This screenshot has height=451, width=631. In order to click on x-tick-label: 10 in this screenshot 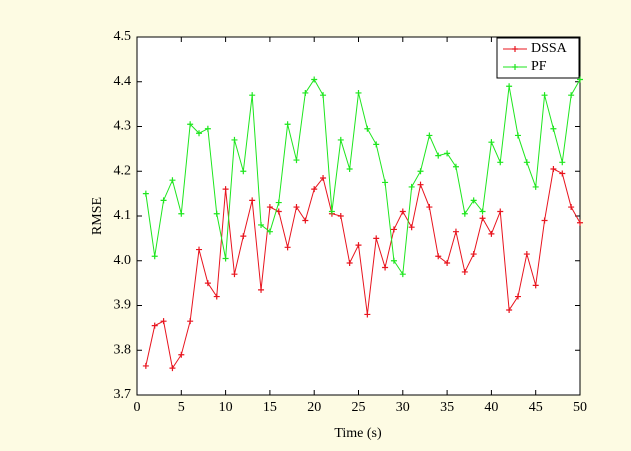, I will do `click(226, 407)`.